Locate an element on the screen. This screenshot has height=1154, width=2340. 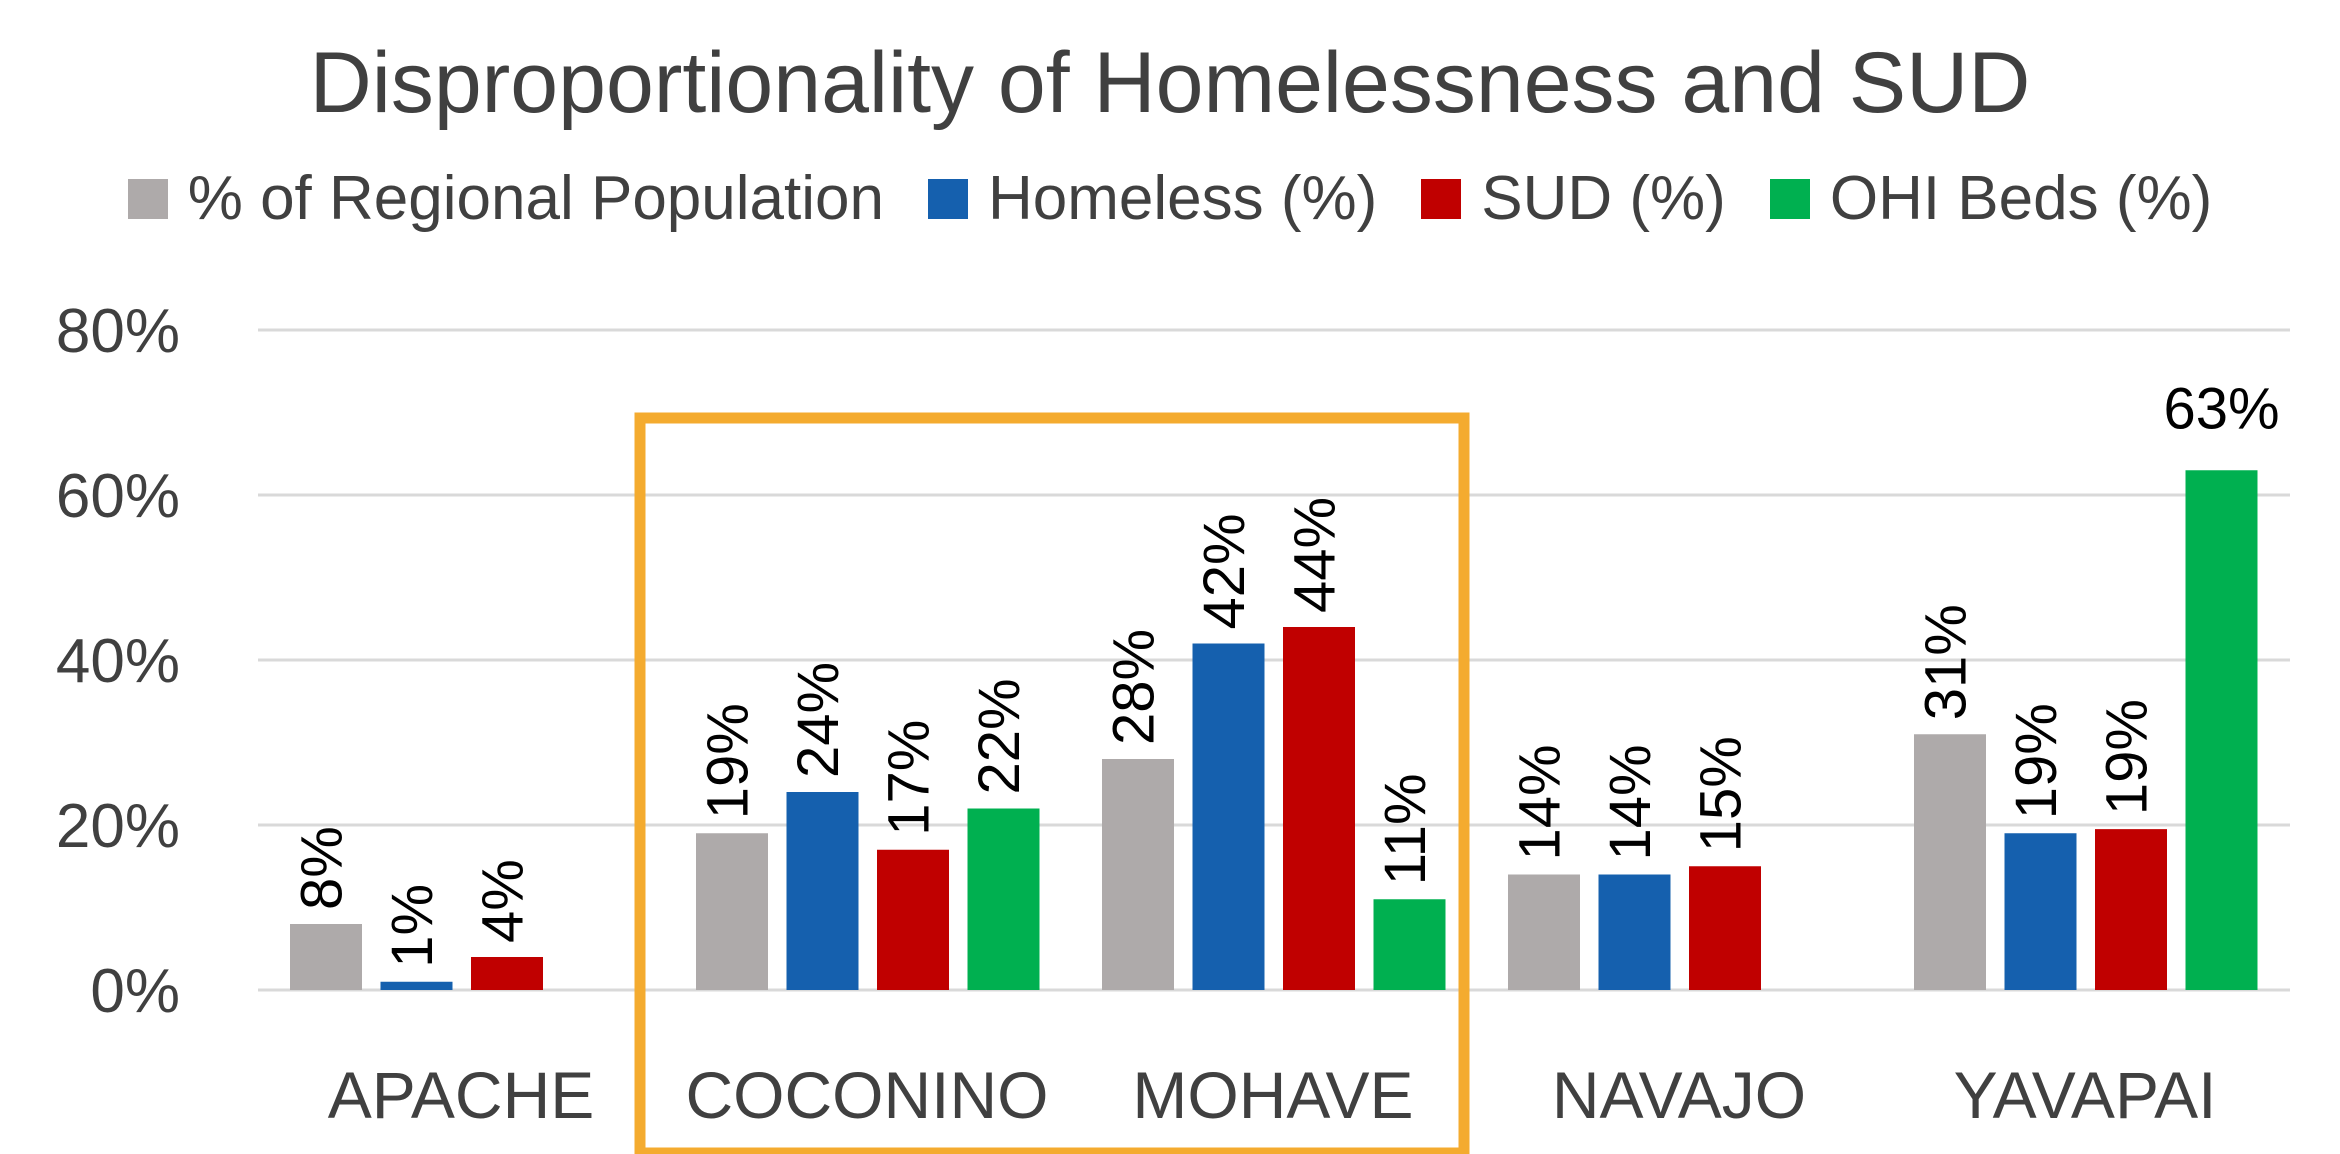
data-label: 15% is located at coordinates (1720, 794).